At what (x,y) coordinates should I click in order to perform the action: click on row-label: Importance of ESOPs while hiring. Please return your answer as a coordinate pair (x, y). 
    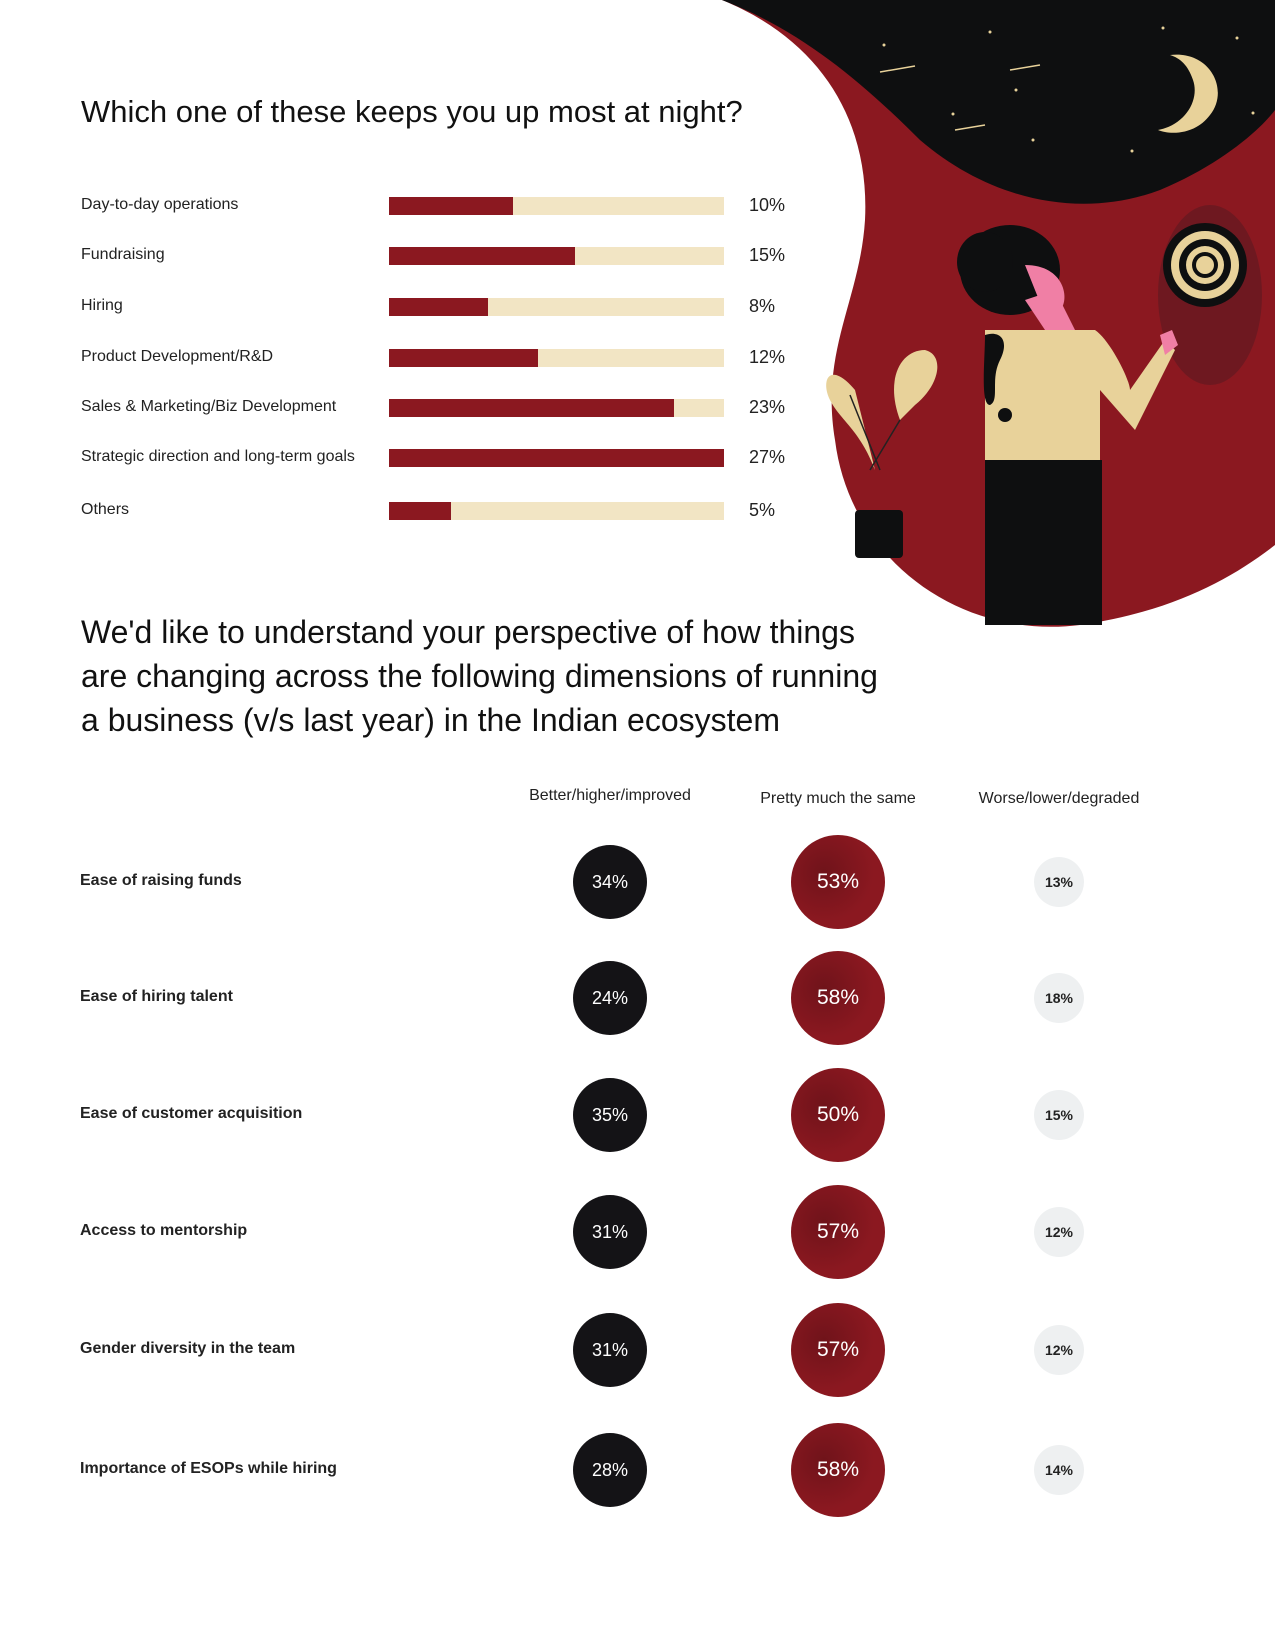
    Looking at the image, I should click on (208, 1468).